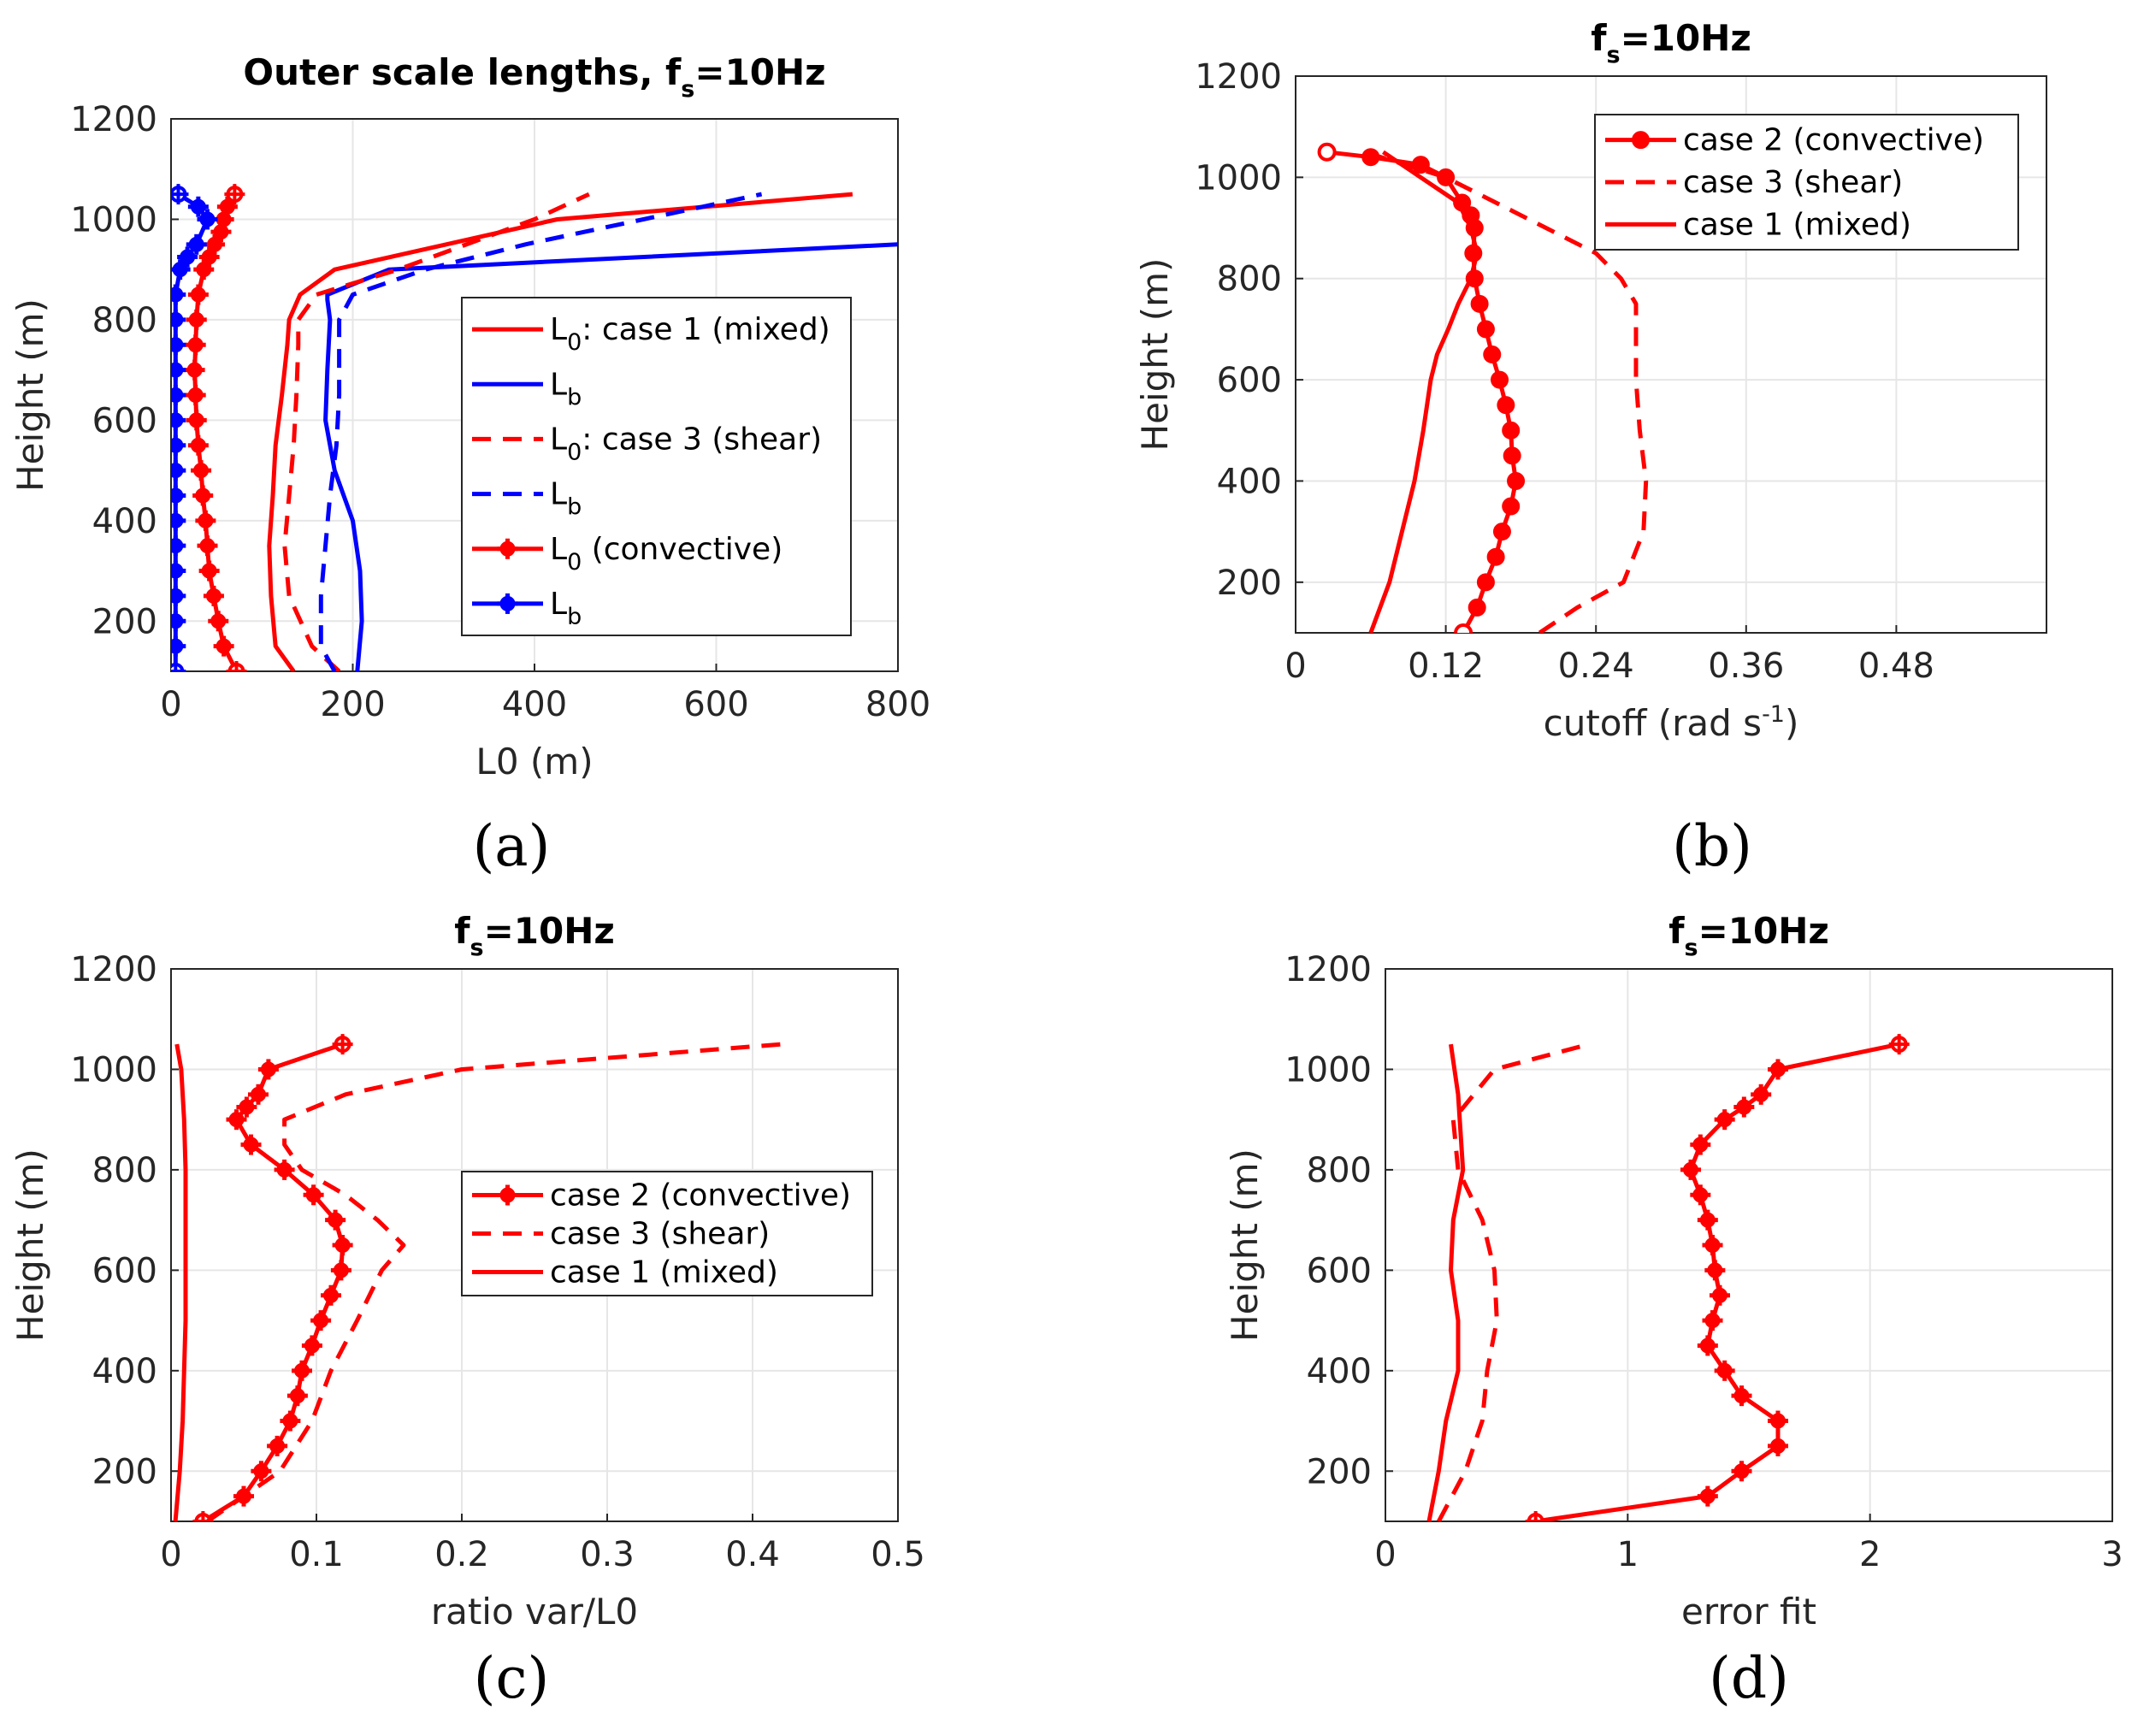 The height and width of the screenshot is (1736, 2132). I want to click on chart-title: fs=10Hz, so click(1748, 936).